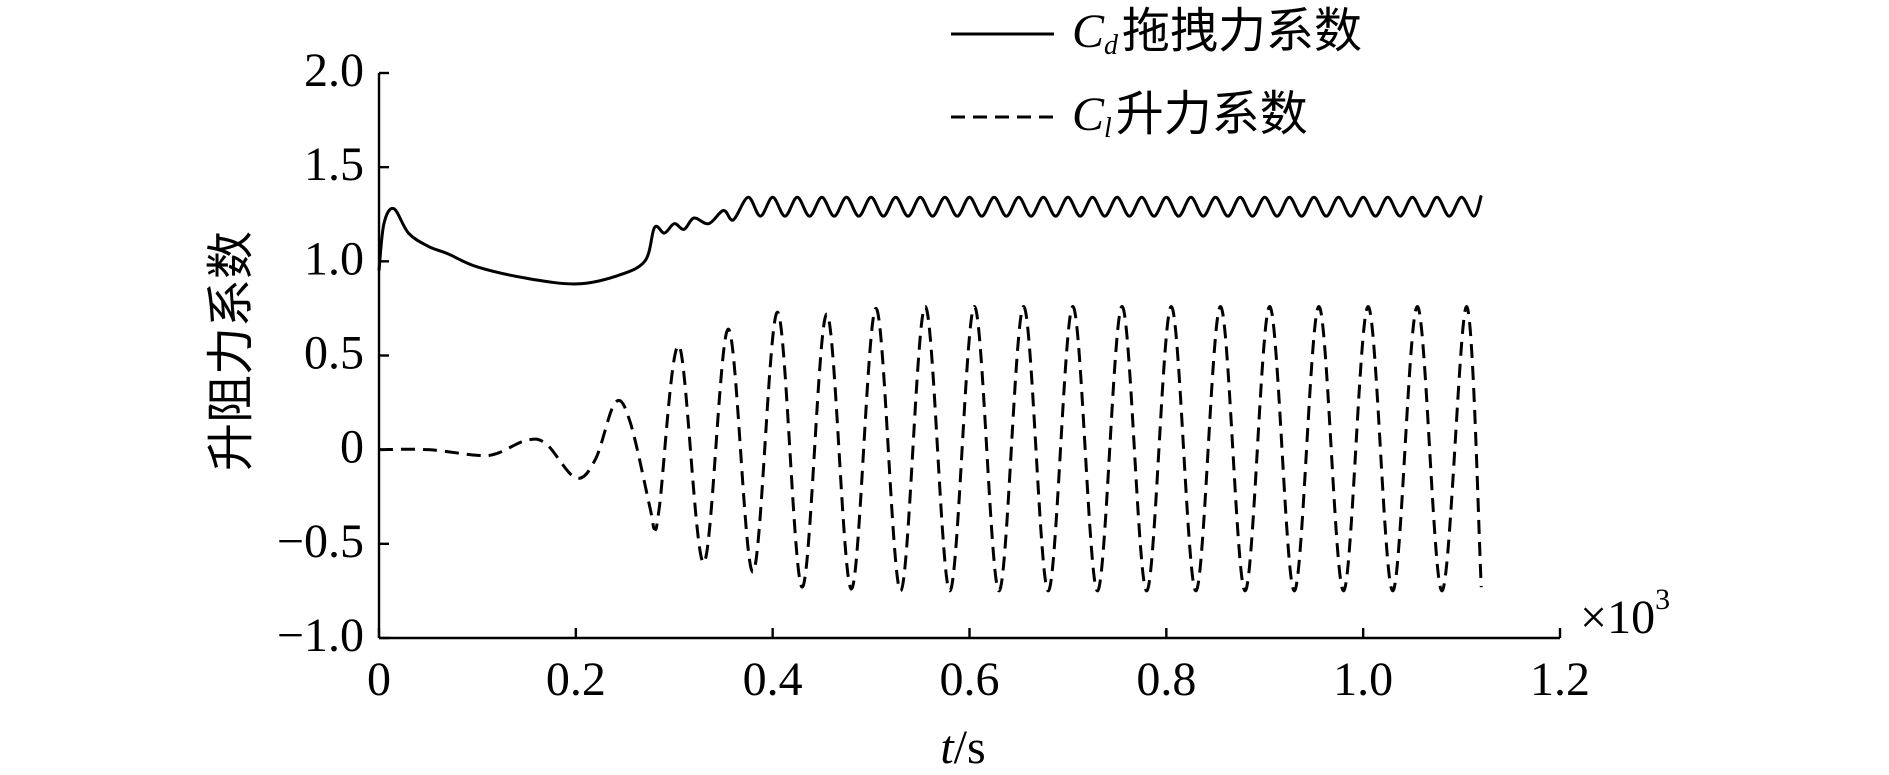 This screenshot has width=1889, height=775. Describe the element at coordinates (1212, 114) in the screenshot. I see `legend-text: 升力系数` at that location.